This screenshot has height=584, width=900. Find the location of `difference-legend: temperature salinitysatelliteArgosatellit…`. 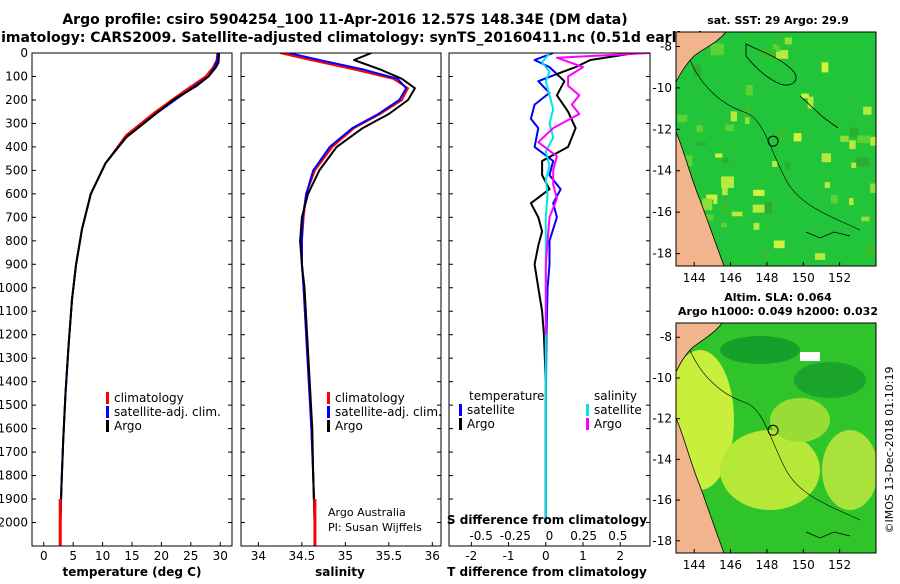

difference-legend: temperature salinitysatelliteArgosatellit… is located at coordinates (550, 410).